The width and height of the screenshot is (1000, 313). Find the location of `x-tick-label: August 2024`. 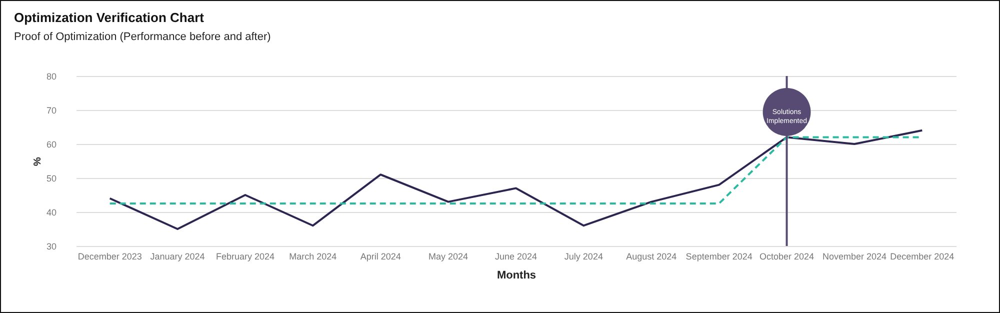

x-tick-label: August 2024 is located at coordinates (651, 257).